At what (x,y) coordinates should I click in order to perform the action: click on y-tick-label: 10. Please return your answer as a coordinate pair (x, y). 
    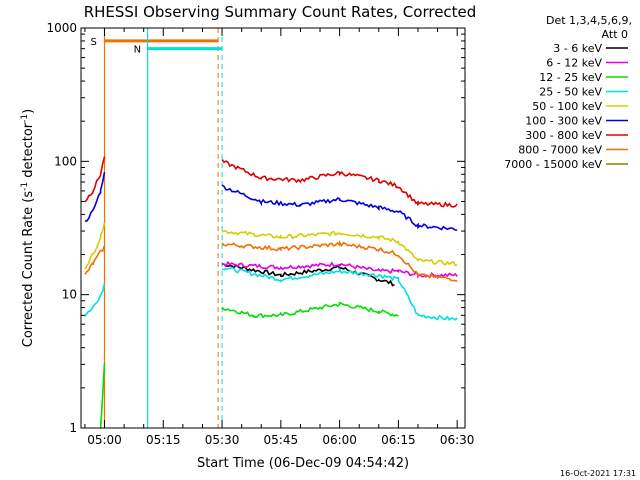
    Looking at the image, I should click on (69, 295).